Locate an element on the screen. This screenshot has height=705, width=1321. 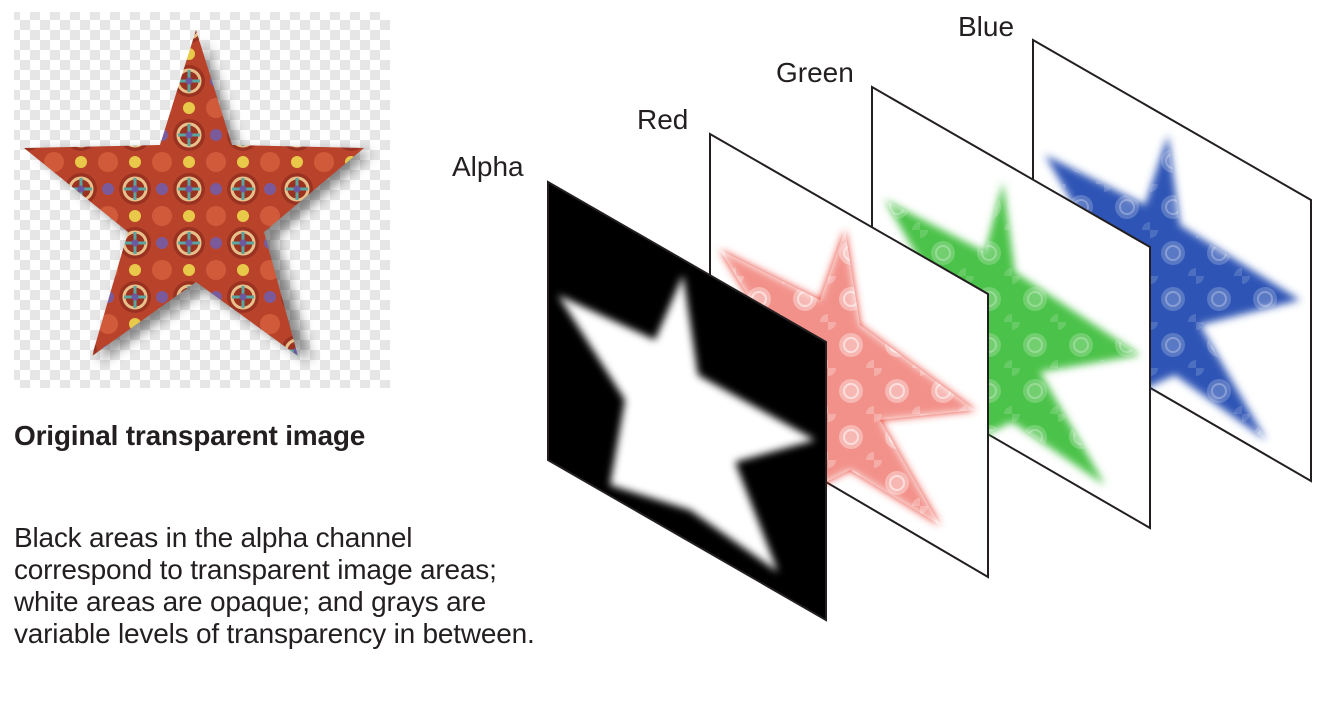
red-channel-plane is located at coordinates (849, 355).